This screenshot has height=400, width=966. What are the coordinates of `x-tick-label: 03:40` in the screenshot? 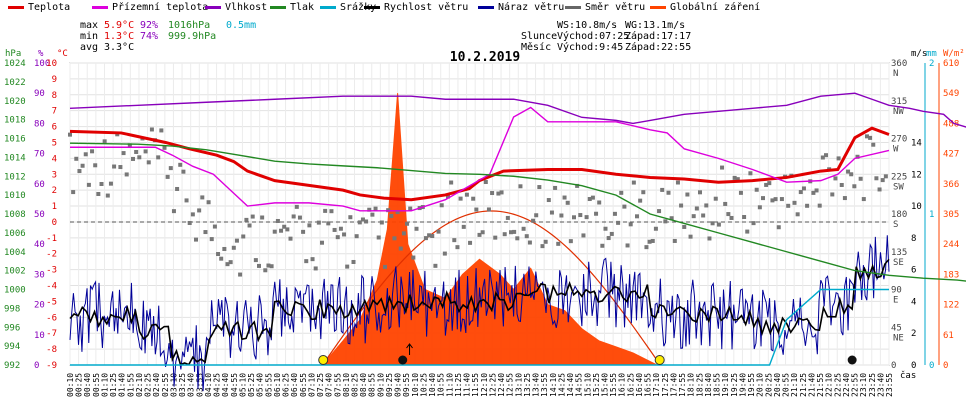 It's located at (191, 385).